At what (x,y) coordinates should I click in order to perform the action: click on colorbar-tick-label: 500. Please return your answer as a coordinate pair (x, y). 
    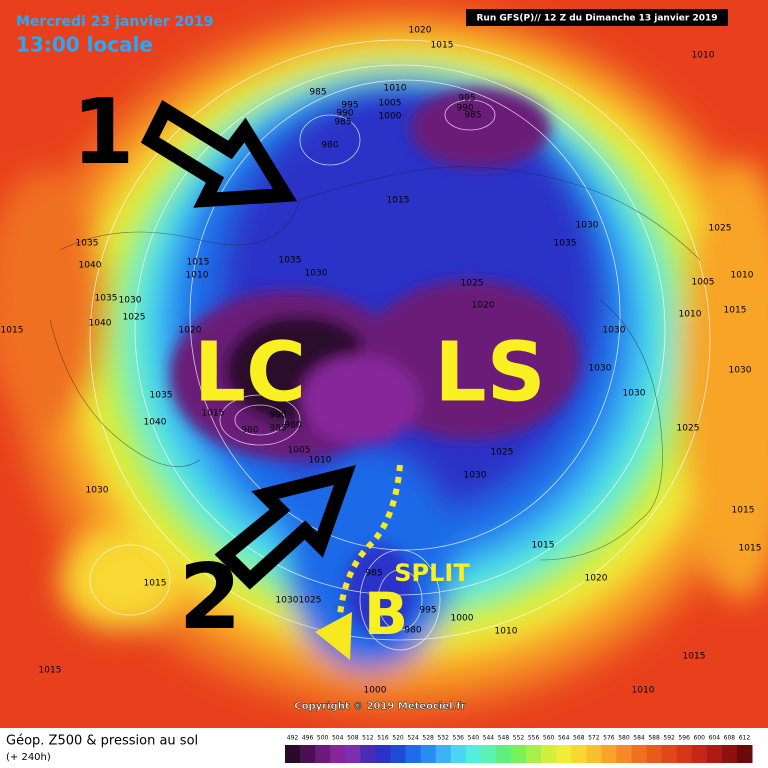
    Looking at the image, I should click on (323, 738).